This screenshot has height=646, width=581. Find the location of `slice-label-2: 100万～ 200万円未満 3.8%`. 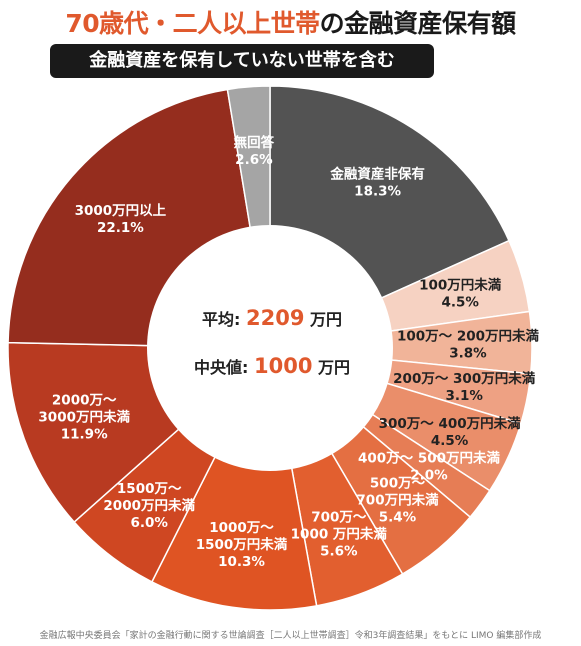

slice-label-2: 100万～ 200万円未満 3.8% is located at coordinates (468, 345).